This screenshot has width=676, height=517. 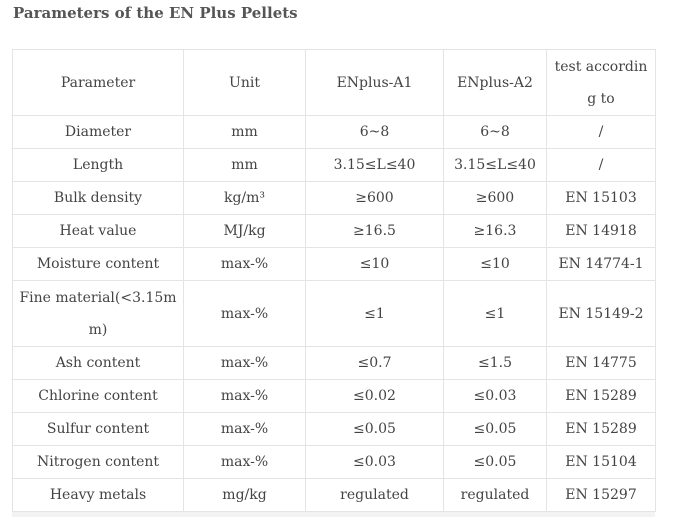 I want to click on cell-a1: ≤1, so click(x=374, y=313).